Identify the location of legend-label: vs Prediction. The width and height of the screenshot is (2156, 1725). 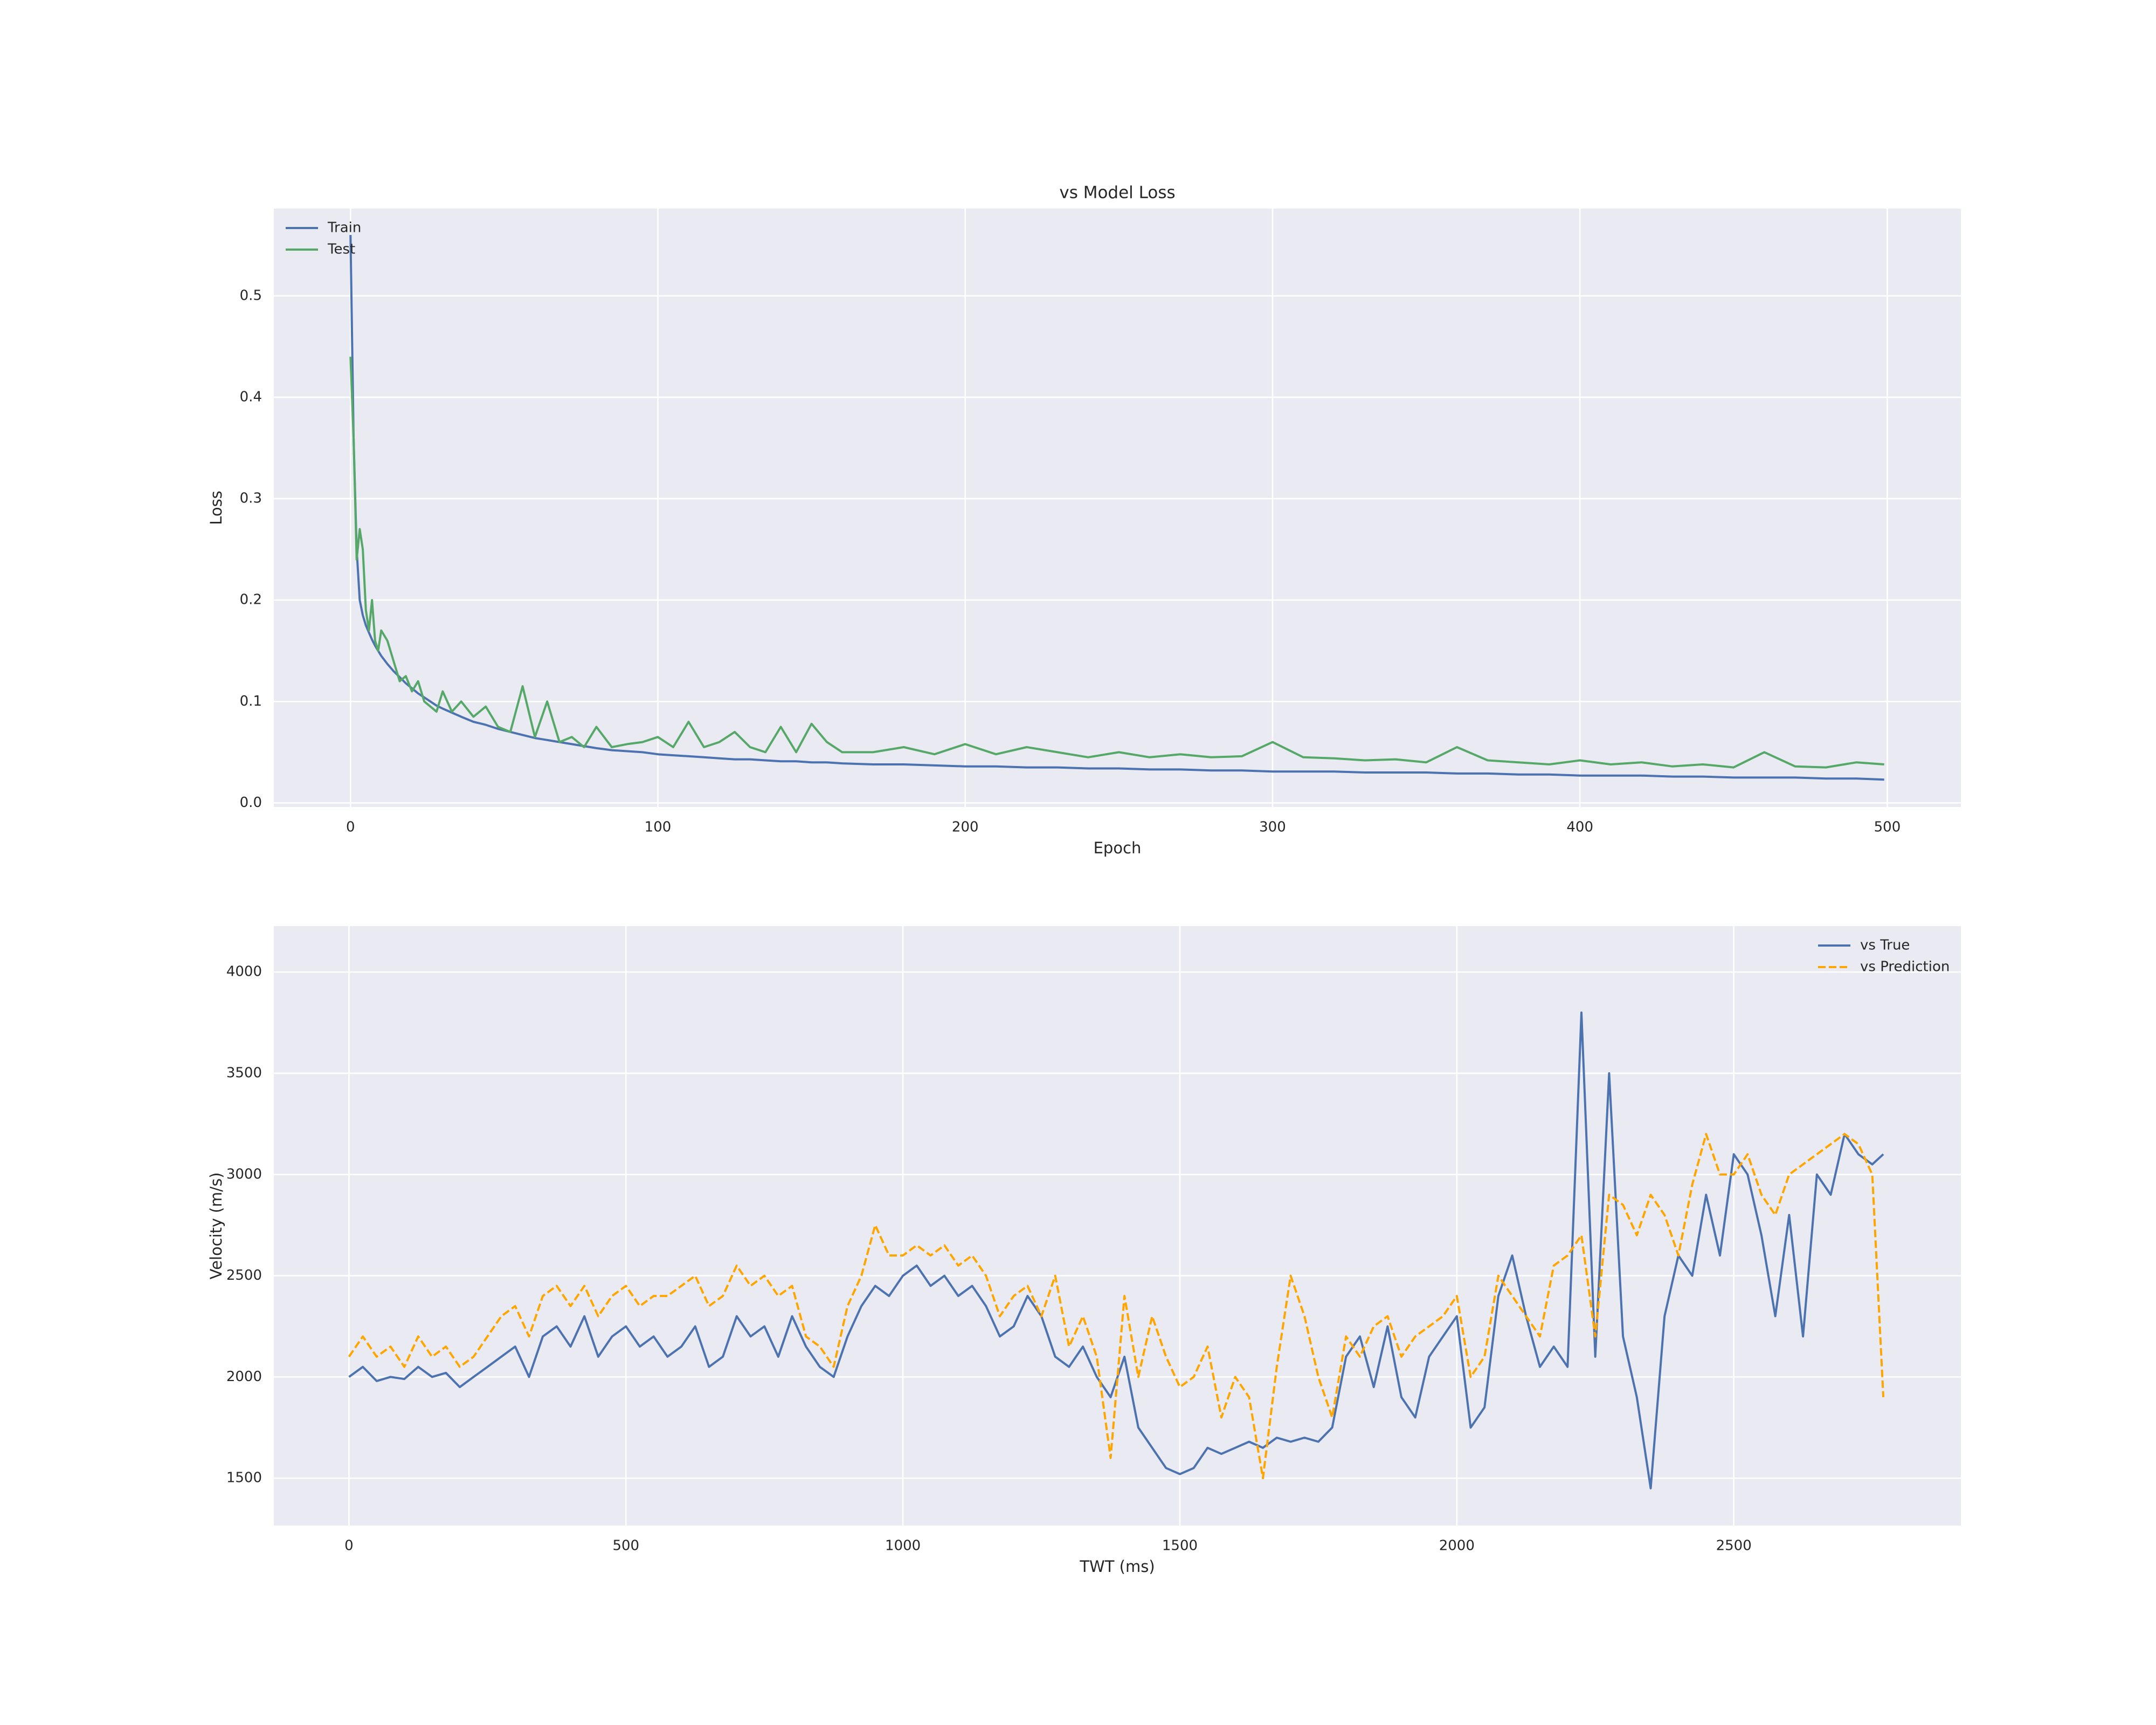
(1905, 967).